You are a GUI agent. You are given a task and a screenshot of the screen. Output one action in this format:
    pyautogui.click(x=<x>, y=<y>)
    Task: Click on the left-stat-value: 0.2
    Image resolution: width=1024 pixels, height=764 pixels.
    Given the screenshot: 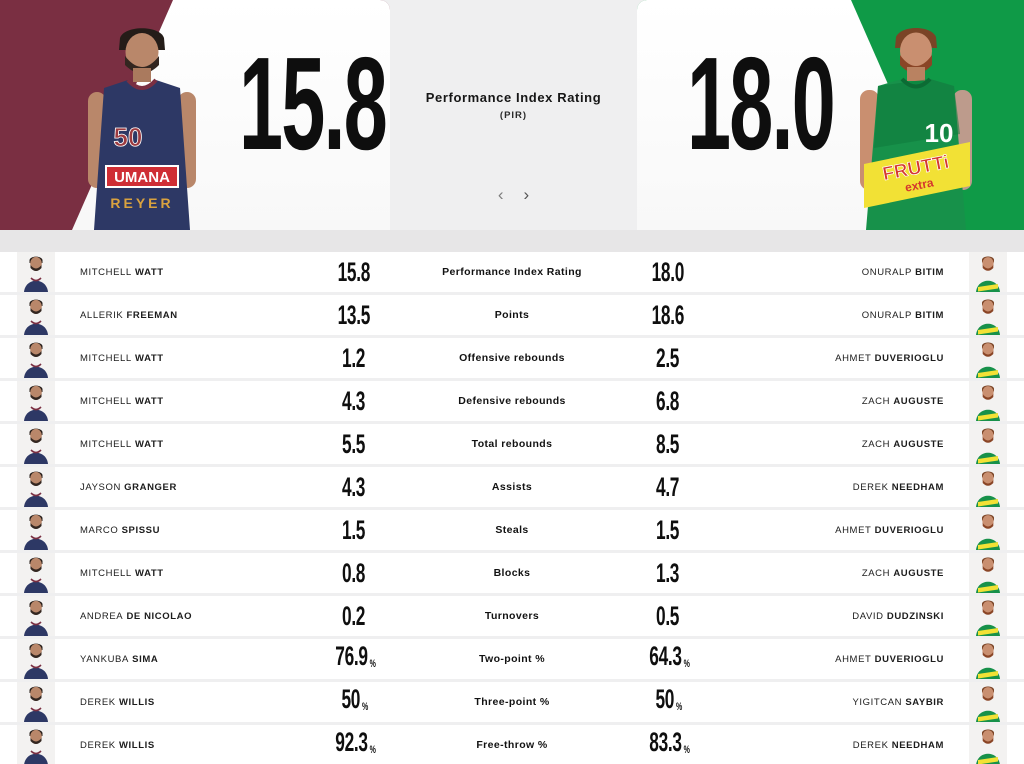 What is the action you would take?
    pyautogui.click(x=354, y=615)
    